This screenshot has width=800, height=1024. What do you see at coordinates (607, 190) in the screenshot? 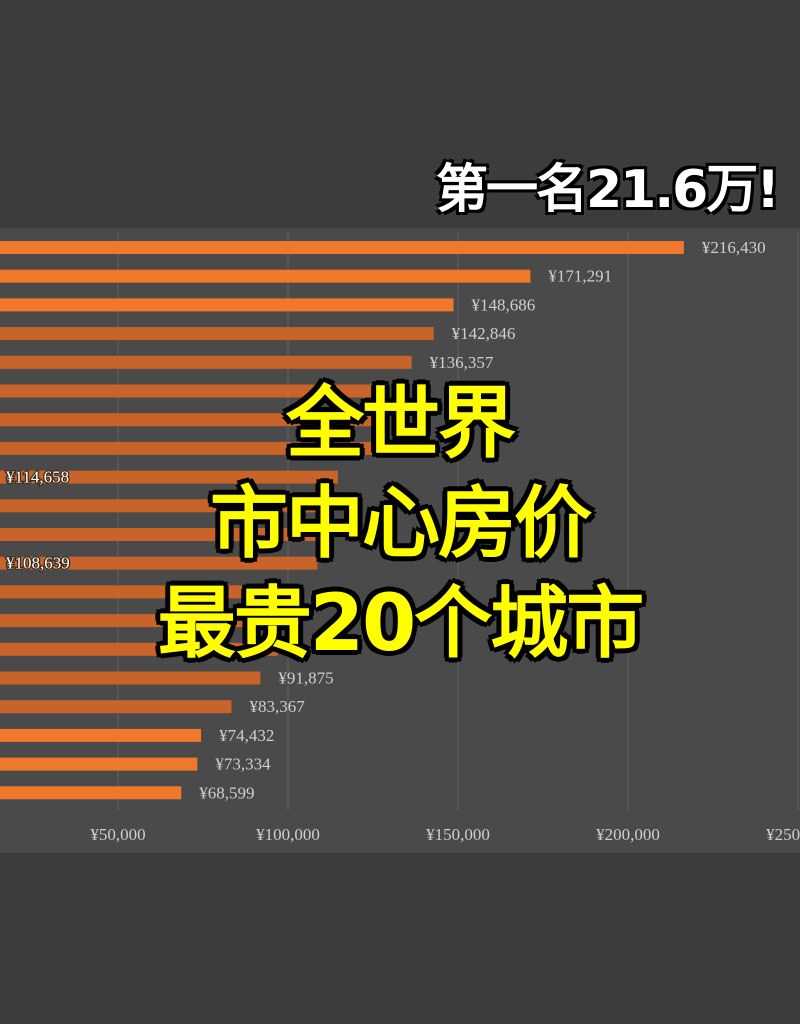
I see `top-headline: 第一名21.6万!` at bounding box center [607, 190].